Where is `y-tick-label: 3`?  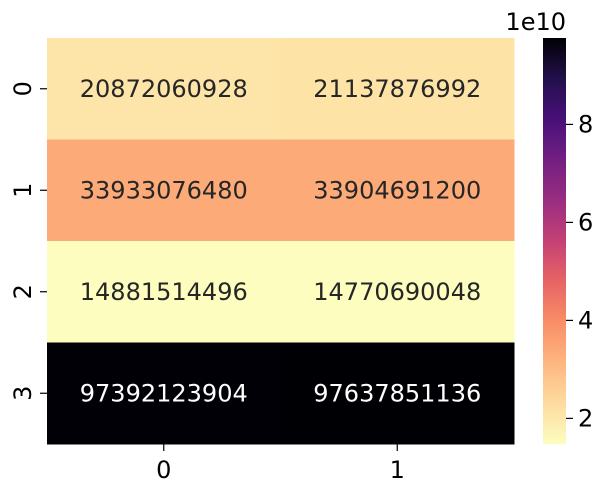
y-tick-label: 3 is located at coordinates (23, 393).